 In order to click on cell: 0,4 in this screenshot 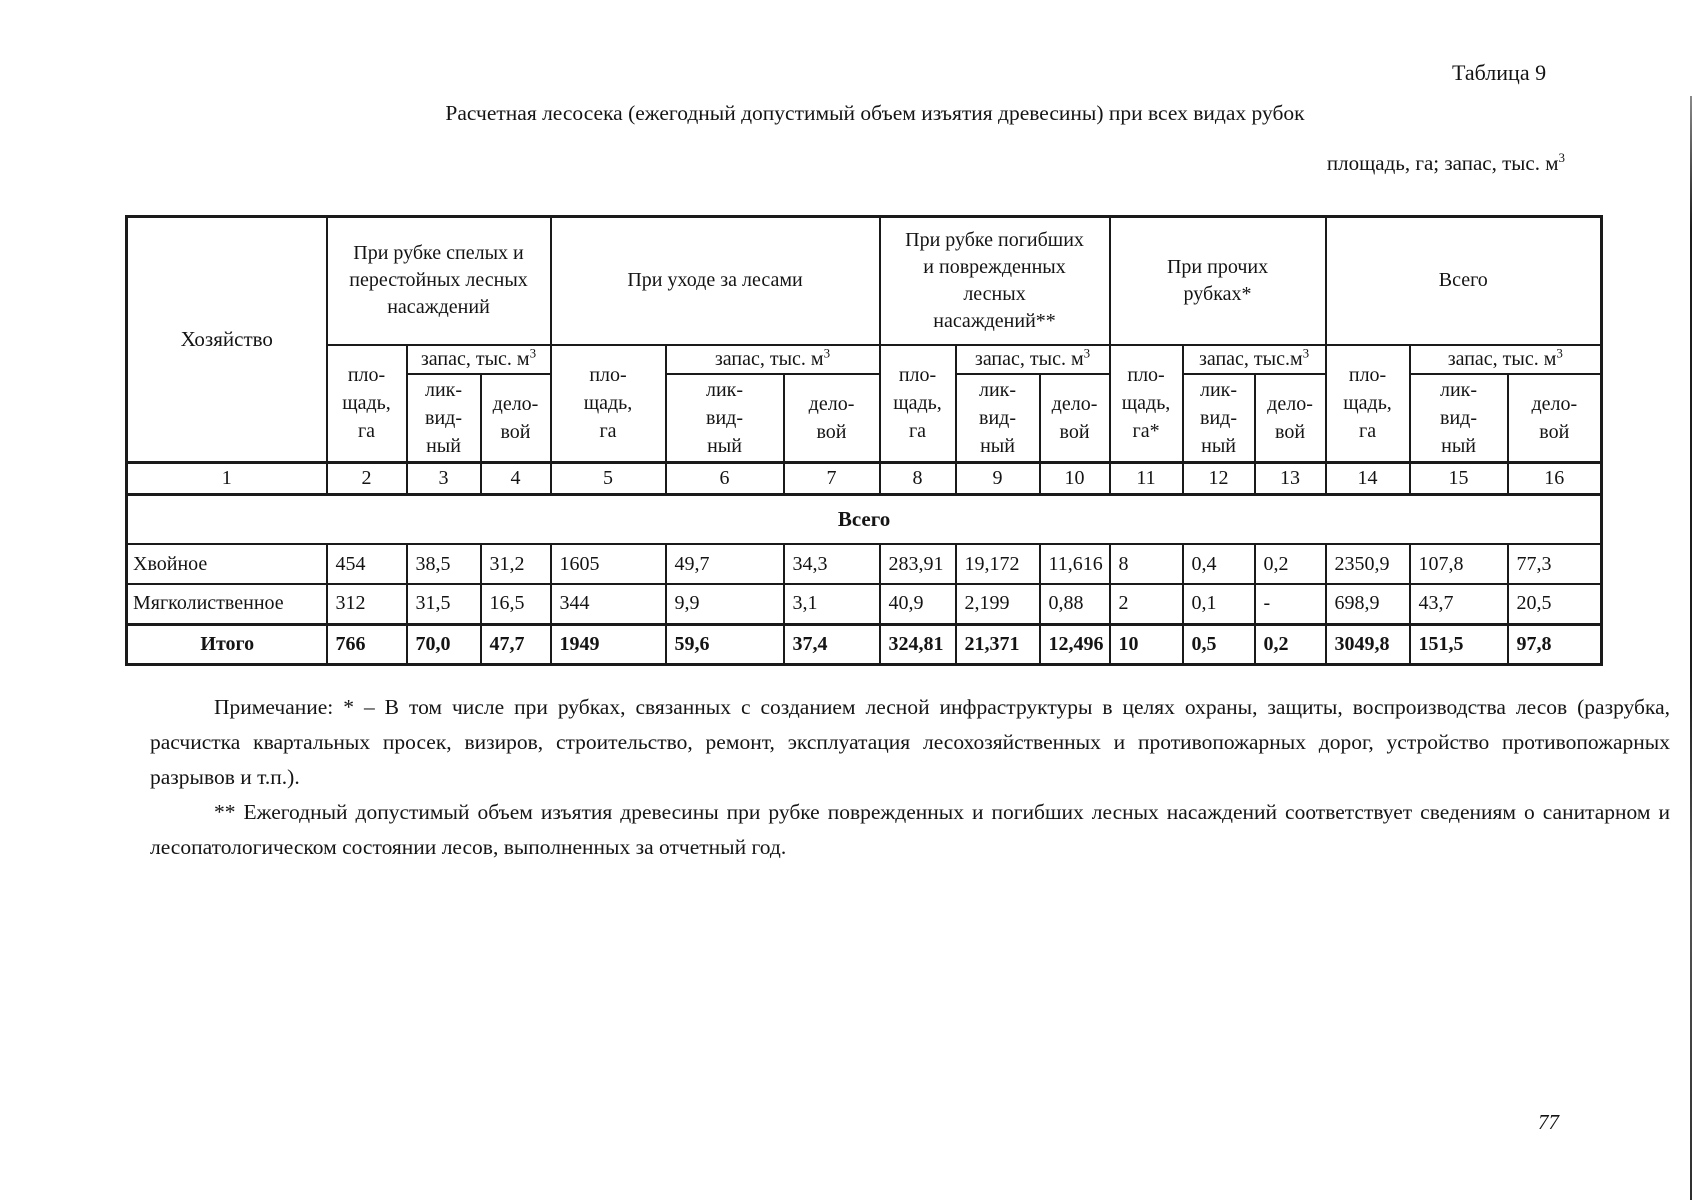, I will do `click(1218, 564)`.